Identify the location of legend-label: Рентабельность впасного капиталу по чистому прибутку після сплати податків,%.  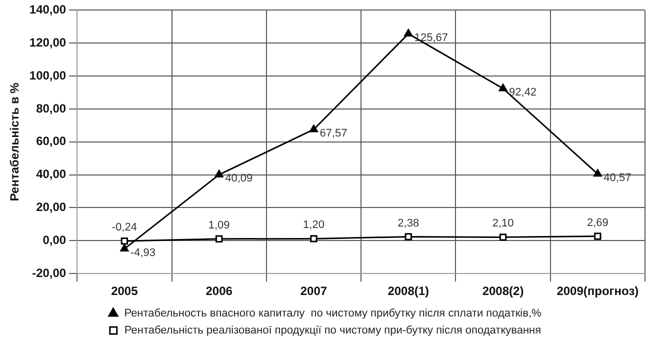
(333, 314).